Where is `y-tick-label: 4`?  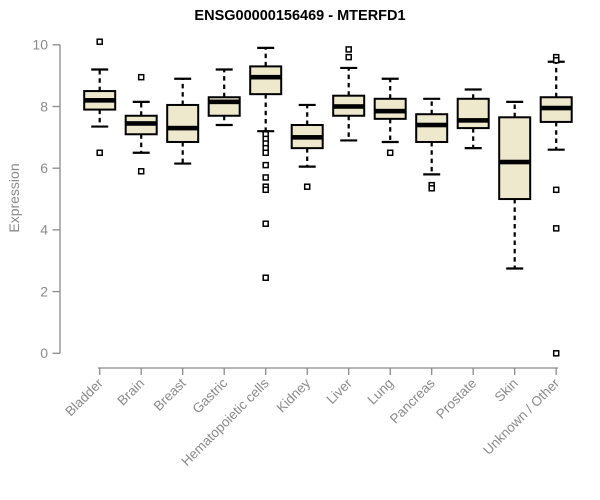 y-tick-label: 4 is located at coordinates (44, 230).